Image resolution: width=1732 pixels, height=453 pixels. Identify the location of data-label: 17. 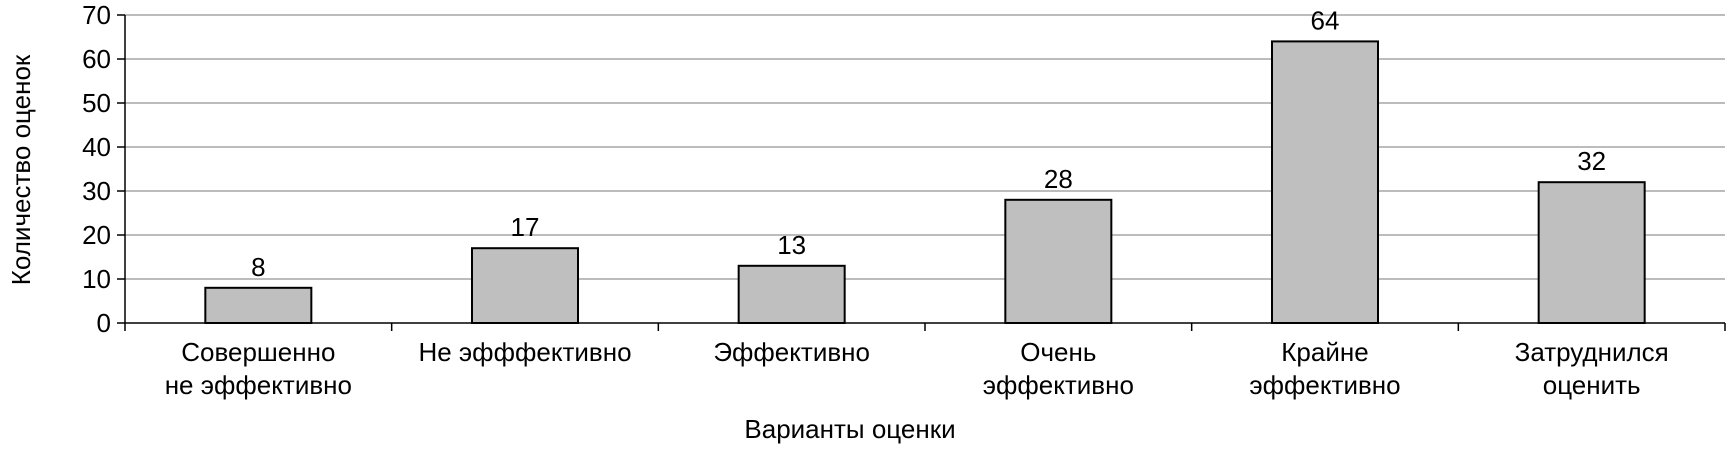
(525, 227).